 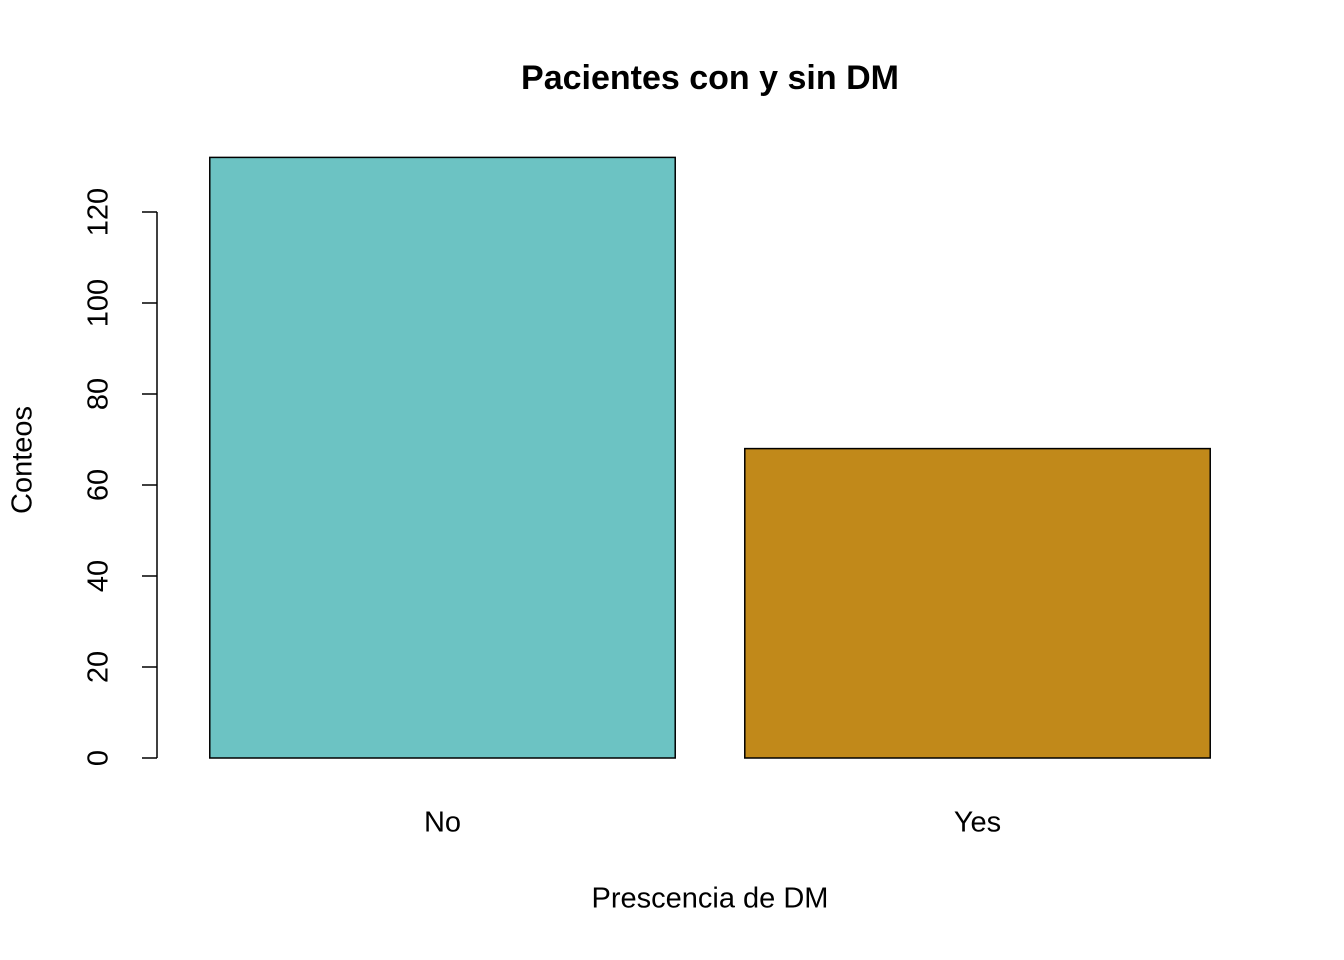 I want to click on y-tick-label: 120, so click(x=99, y=212).